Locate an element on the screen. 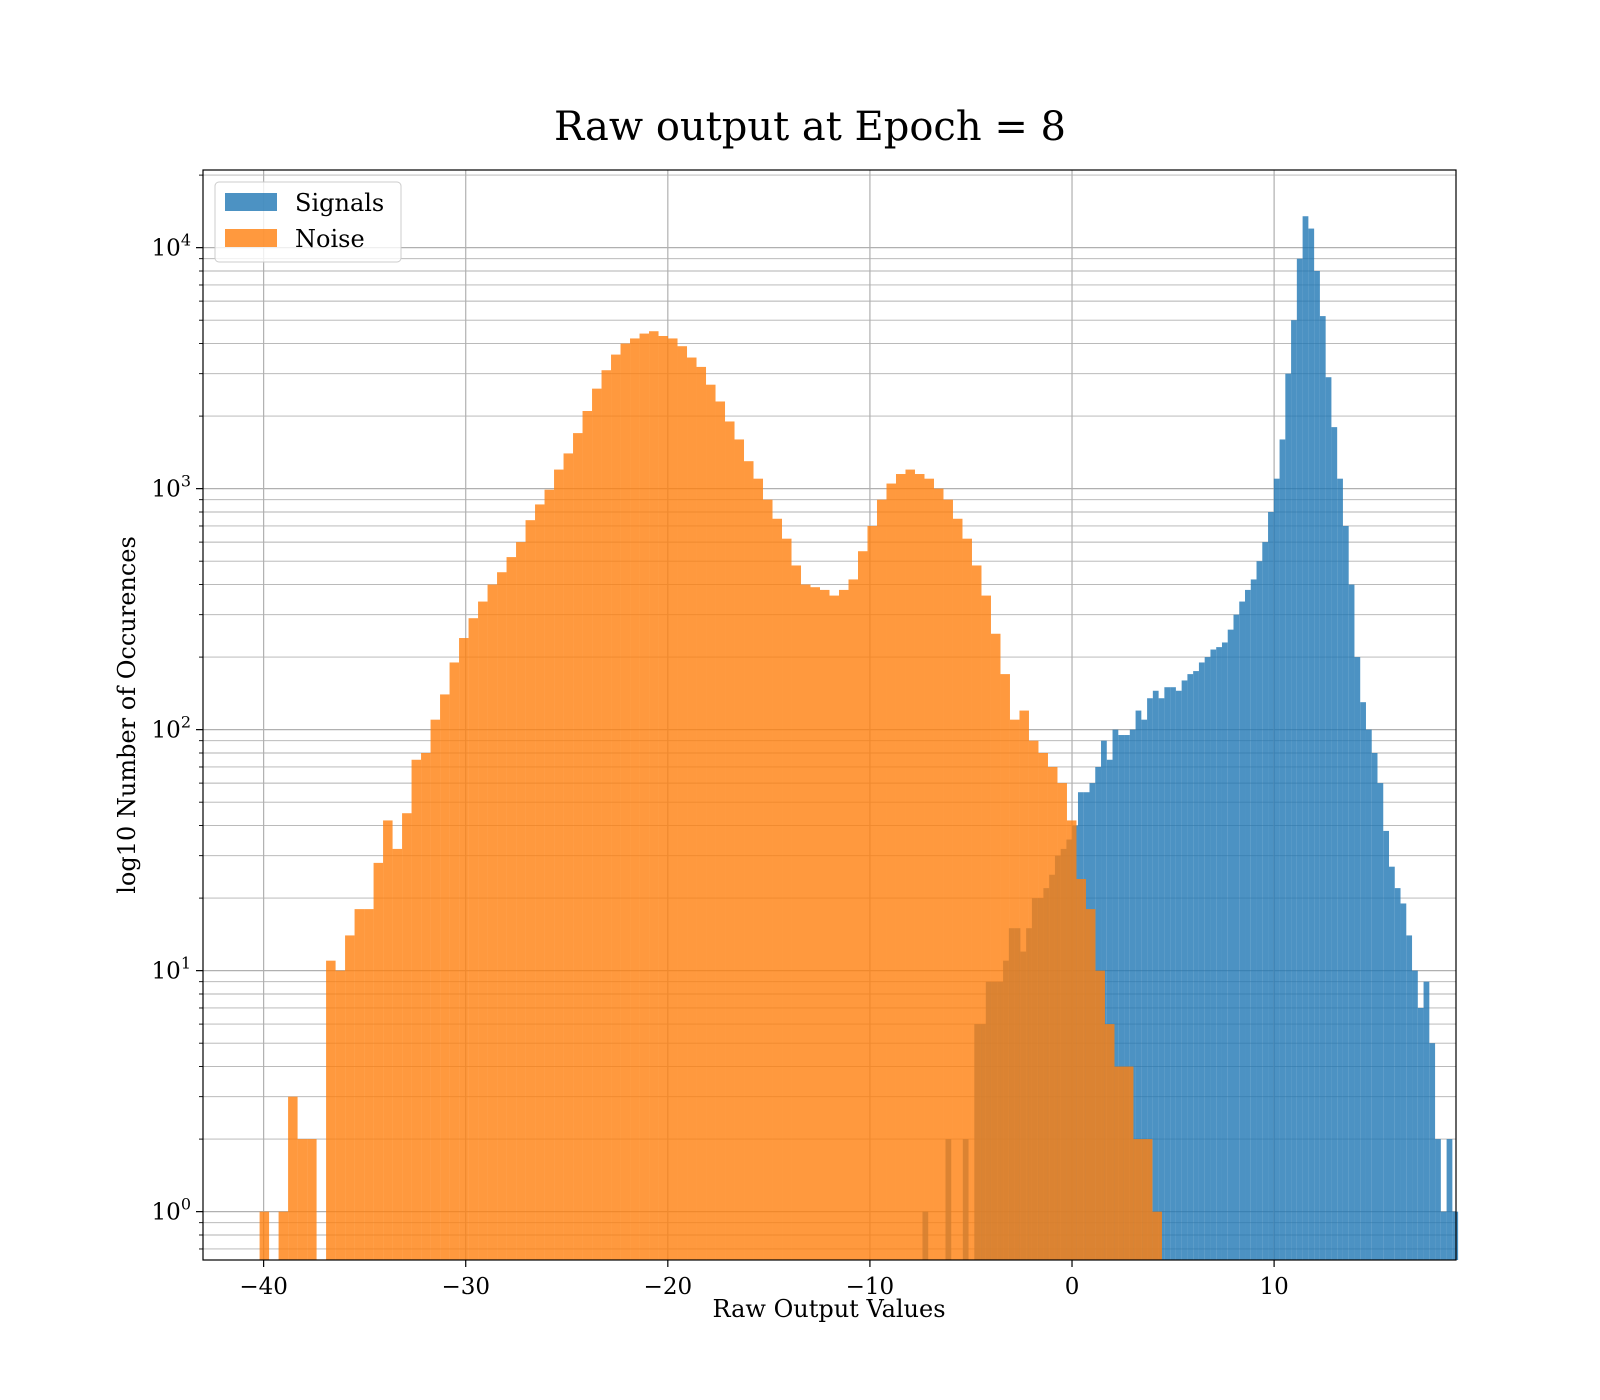  y-tick-label: 10³ is located at coordinates (171, 487).